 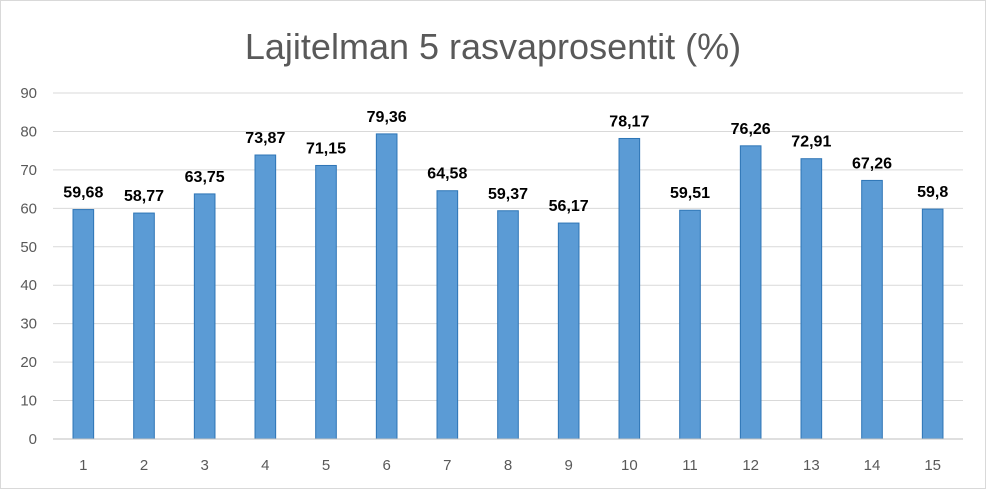 What do you see at coordinates (493, 46) in the screenshot?
I see `chart-title: Lajitelman 5 rasvaprosentit (%)` at bounding box center [493, 46].